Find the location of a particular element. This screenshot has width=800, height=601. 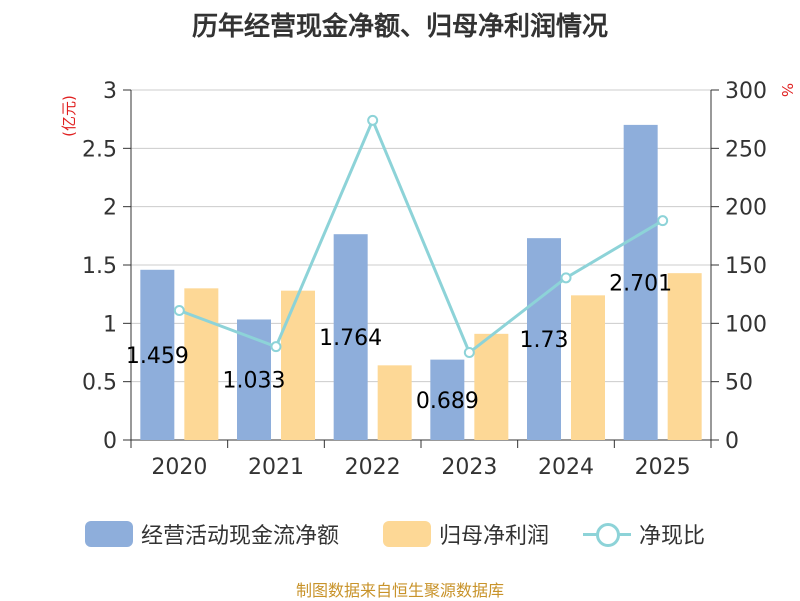

y-right-axis-label: % is located at coordinates (787, 90).